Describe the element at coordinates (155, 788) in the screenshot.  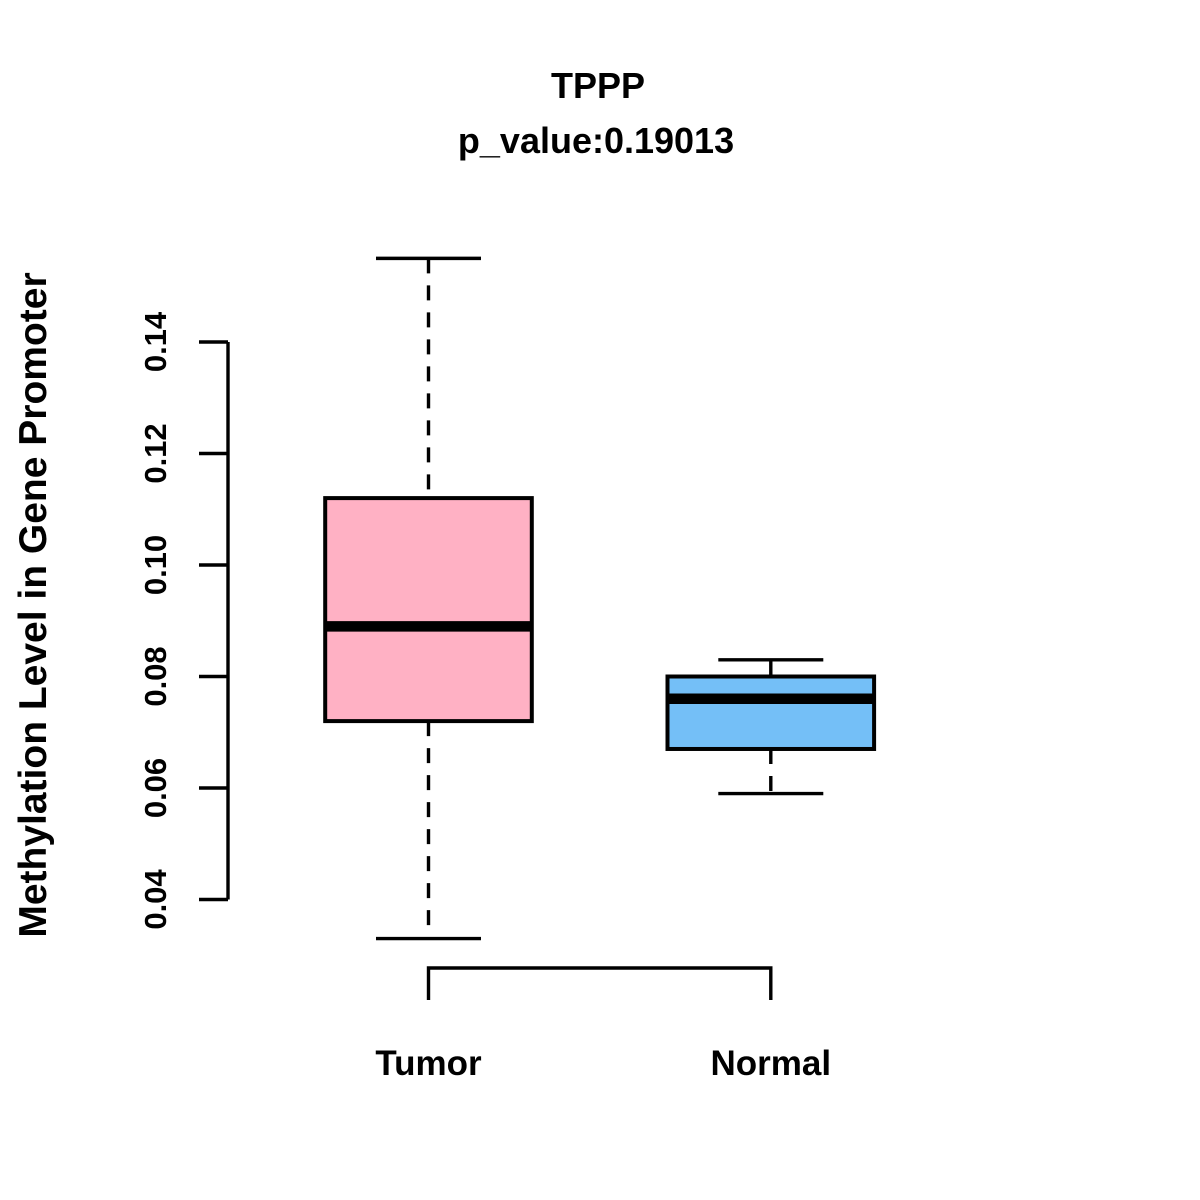
I see `y-tick-label: 0.06` at that location.